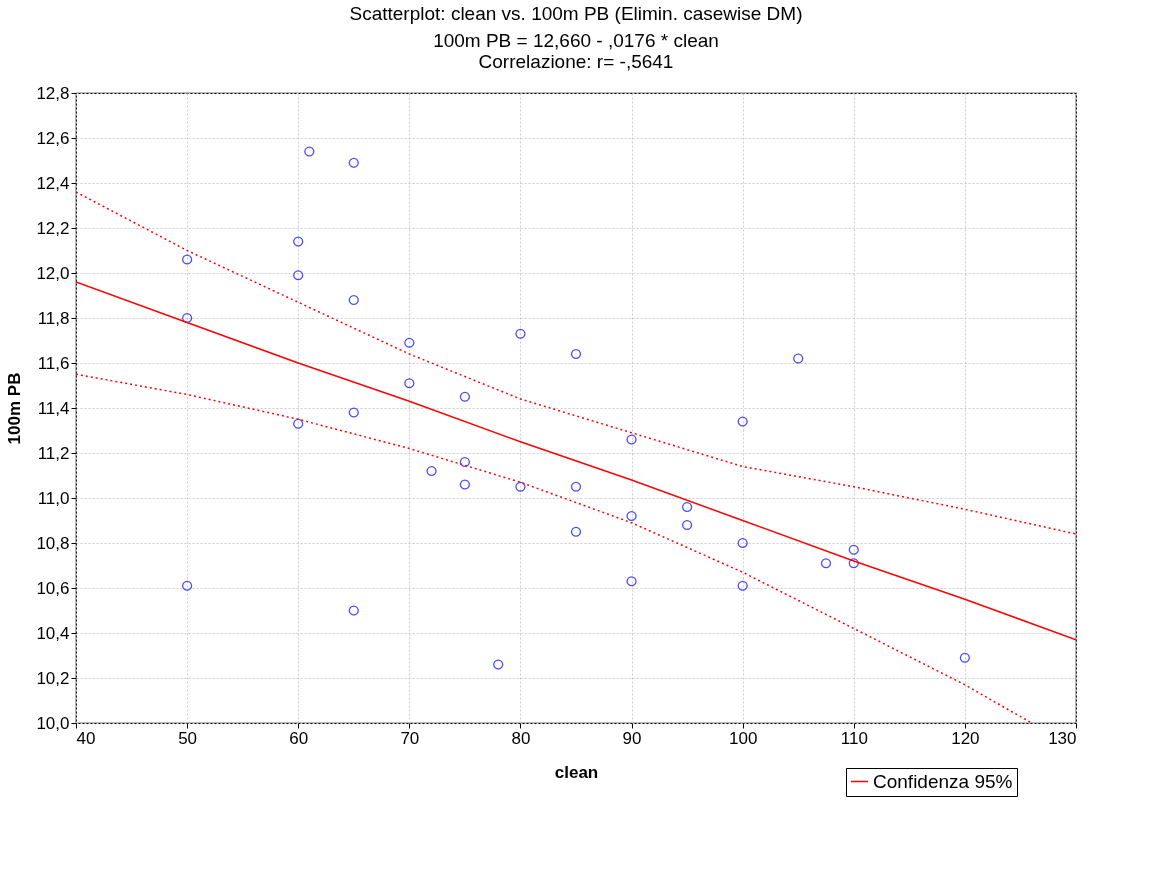  I want to click on x-axis-title: clean, so click(576, 772).